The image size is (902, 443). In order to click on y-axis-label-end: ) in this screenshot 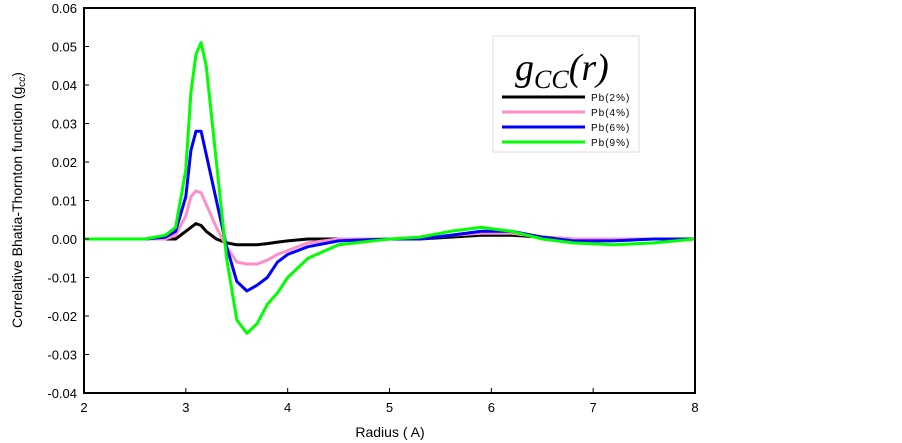, I will do `click(17, 74)`.